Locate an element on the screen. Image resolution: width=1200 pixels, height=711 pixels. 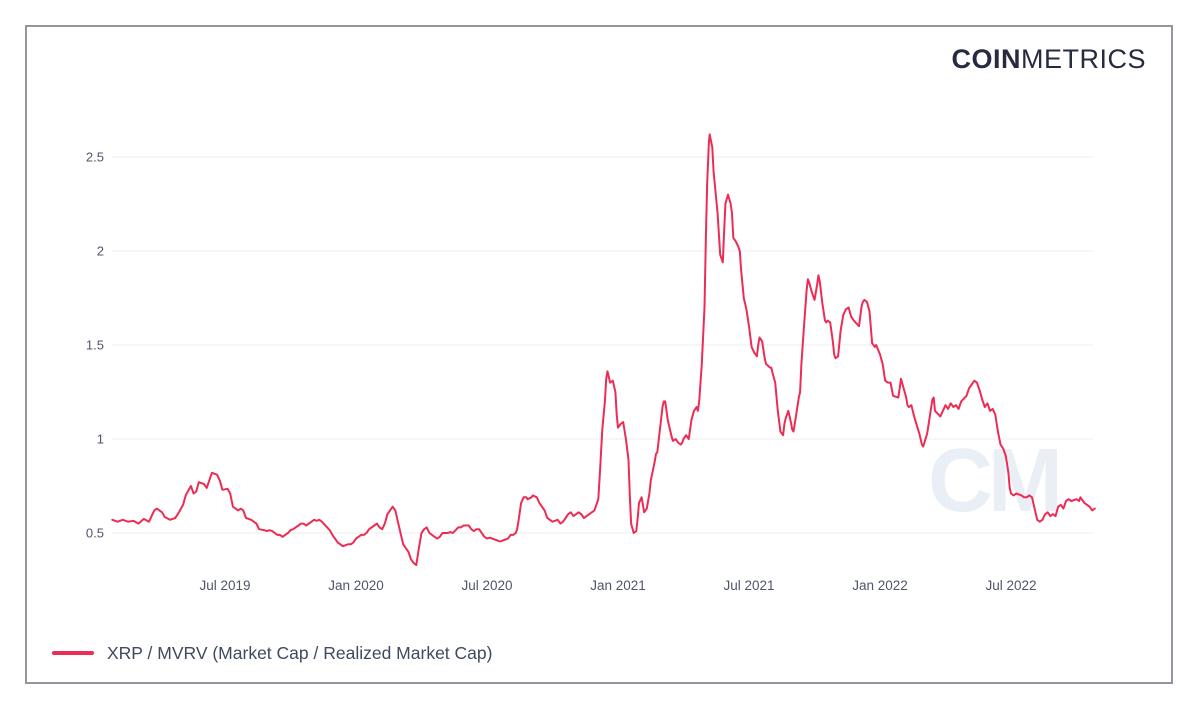
y-tick-label: 1 is located at coordinates (100, 439).